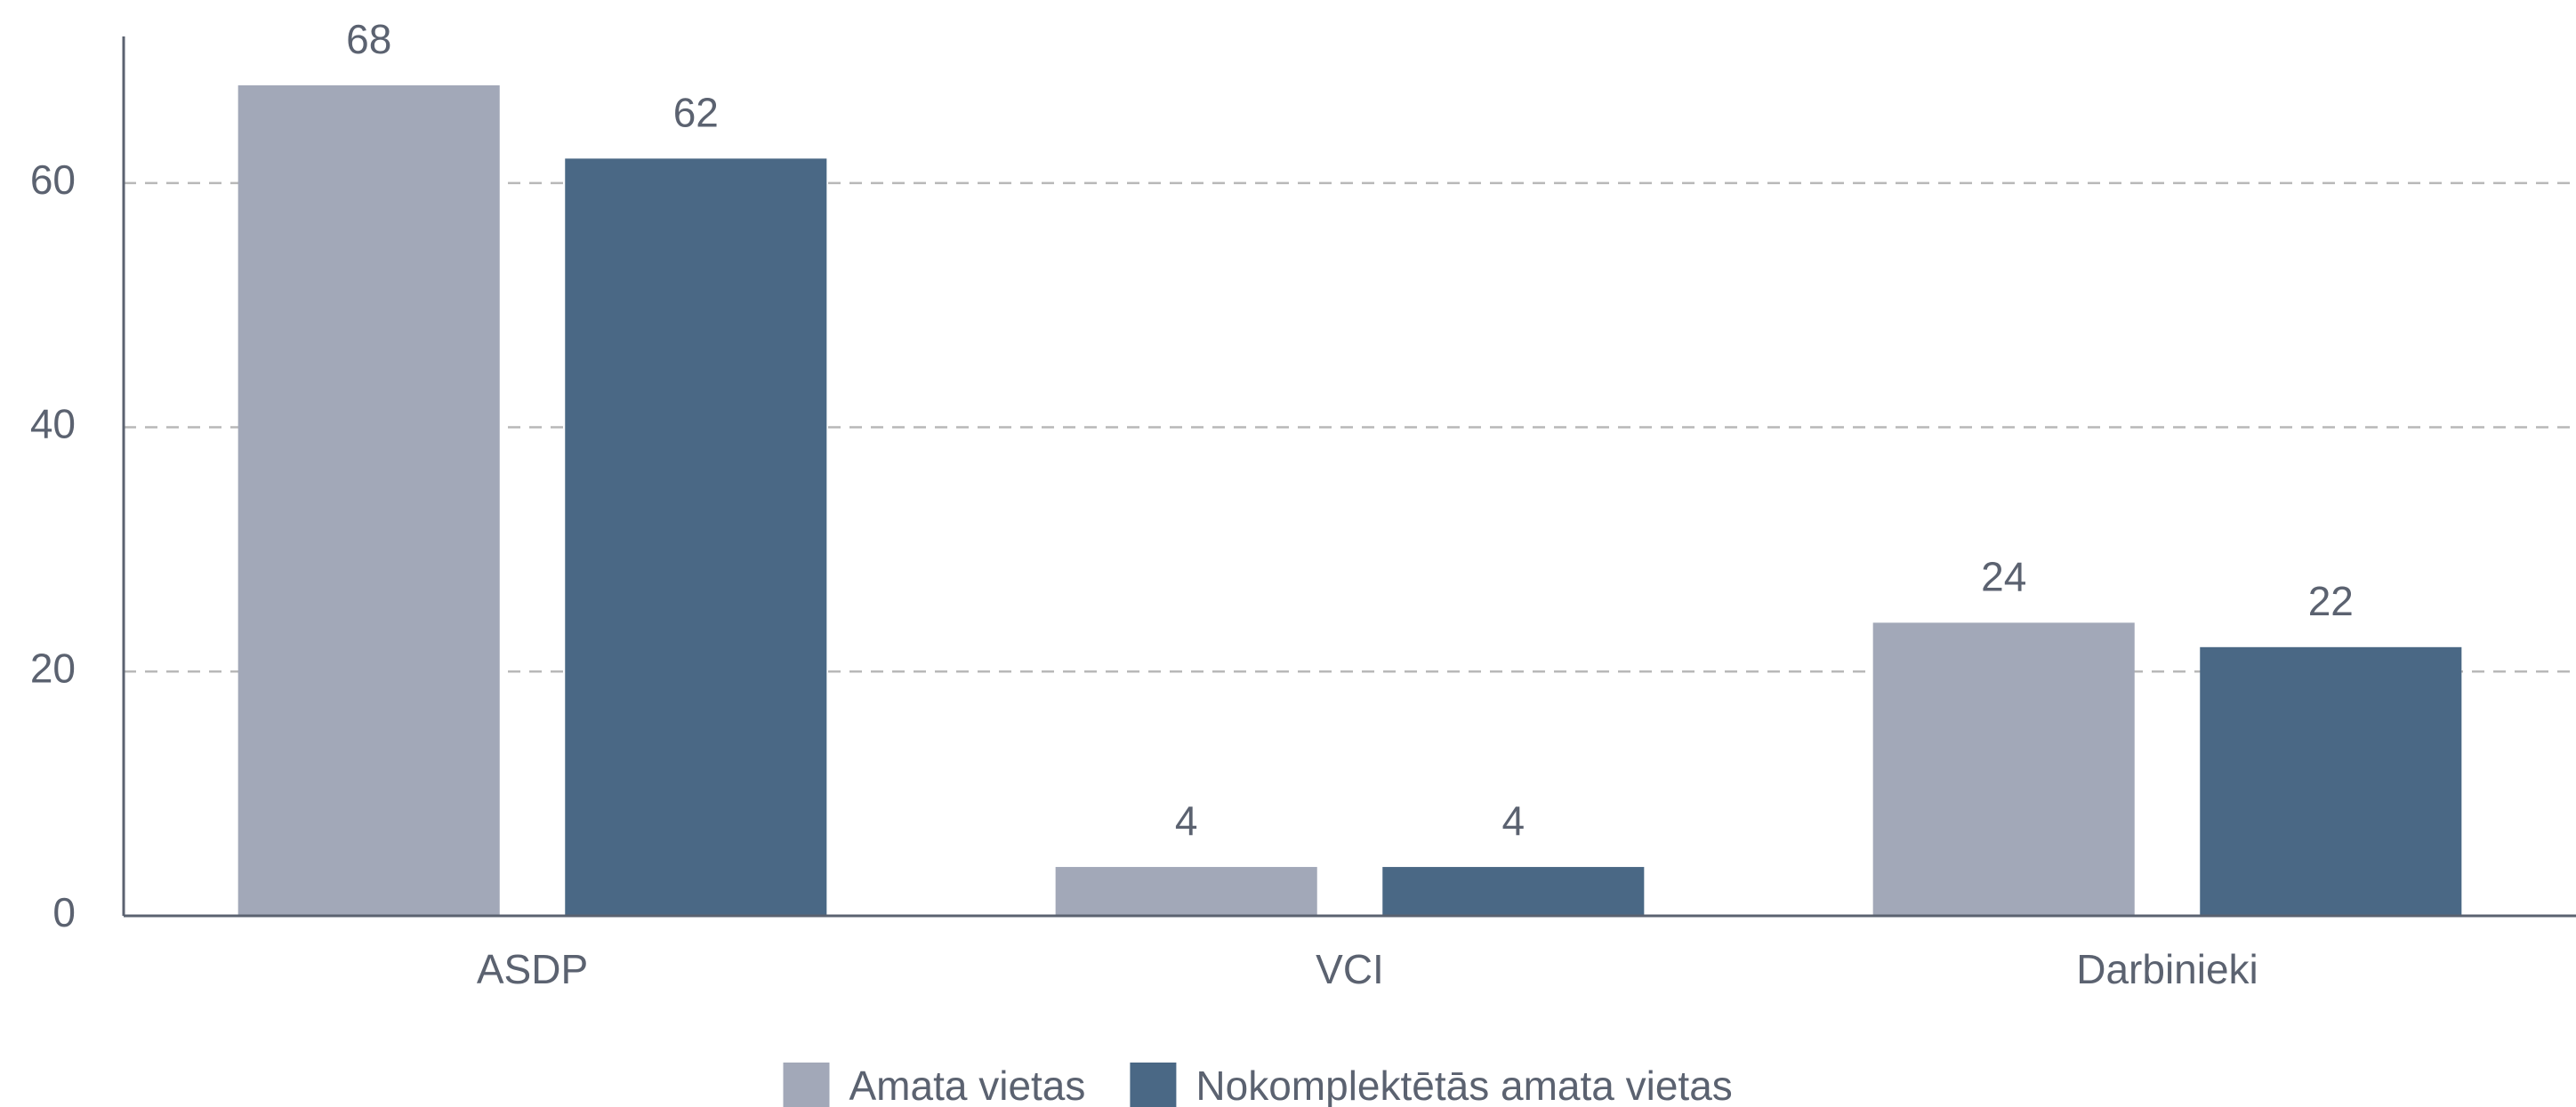 Image resolution: width=2576 pixels, height=1107 pixels. What do you see at coordinates (1350, 969) in the screenshot?
I see `x-tick-label: VCI` at bounding box center [1350, 969].